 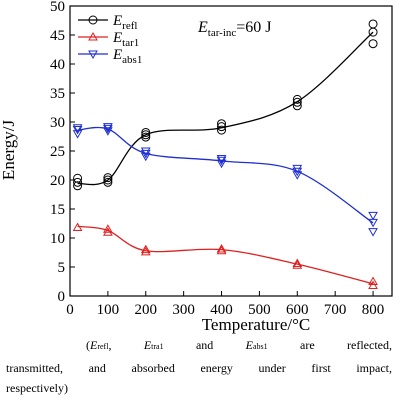 What do you see at coordinates (9, 150) in the screenshot?
I see `y-axis-label: Energy/J` at bounding box center [9, 150].